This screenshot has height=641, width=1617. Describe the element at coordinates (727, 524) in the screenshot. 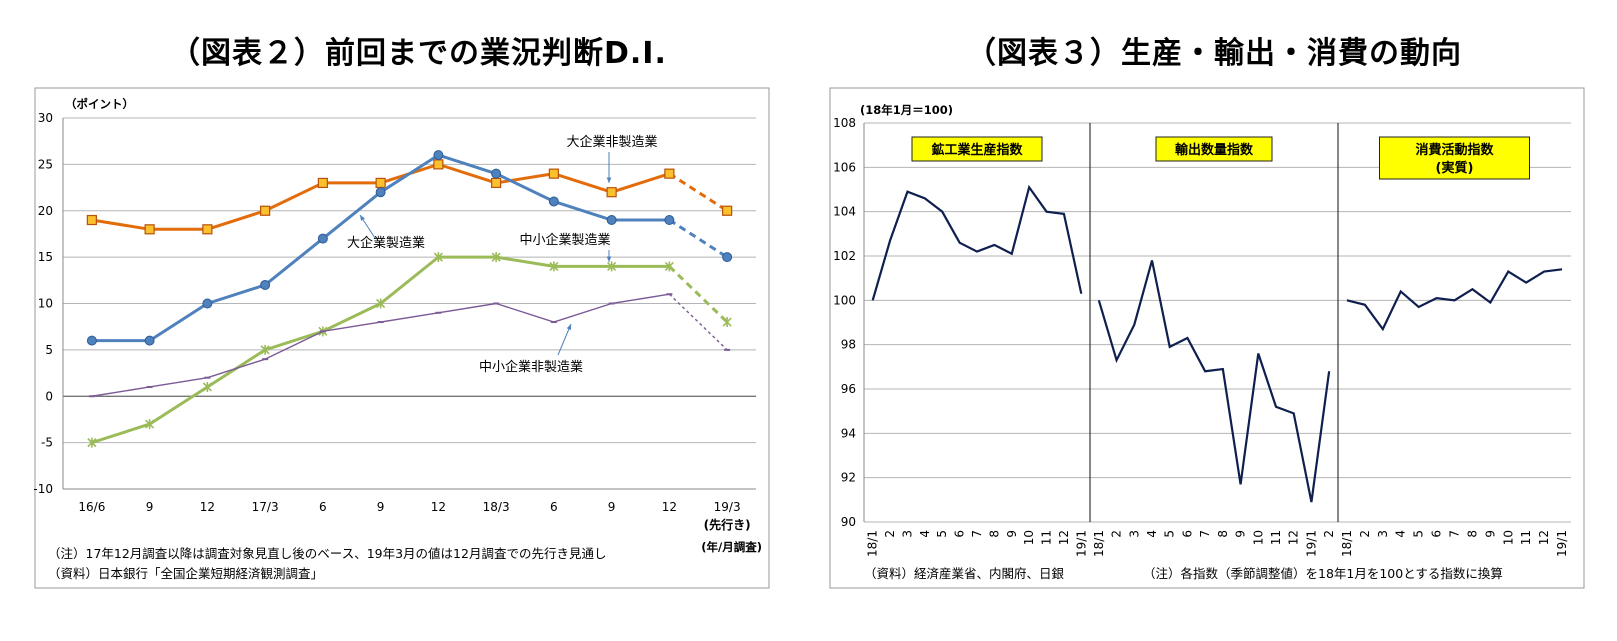

I see `left-x-tick-sublabel: (先行き)` at that location.